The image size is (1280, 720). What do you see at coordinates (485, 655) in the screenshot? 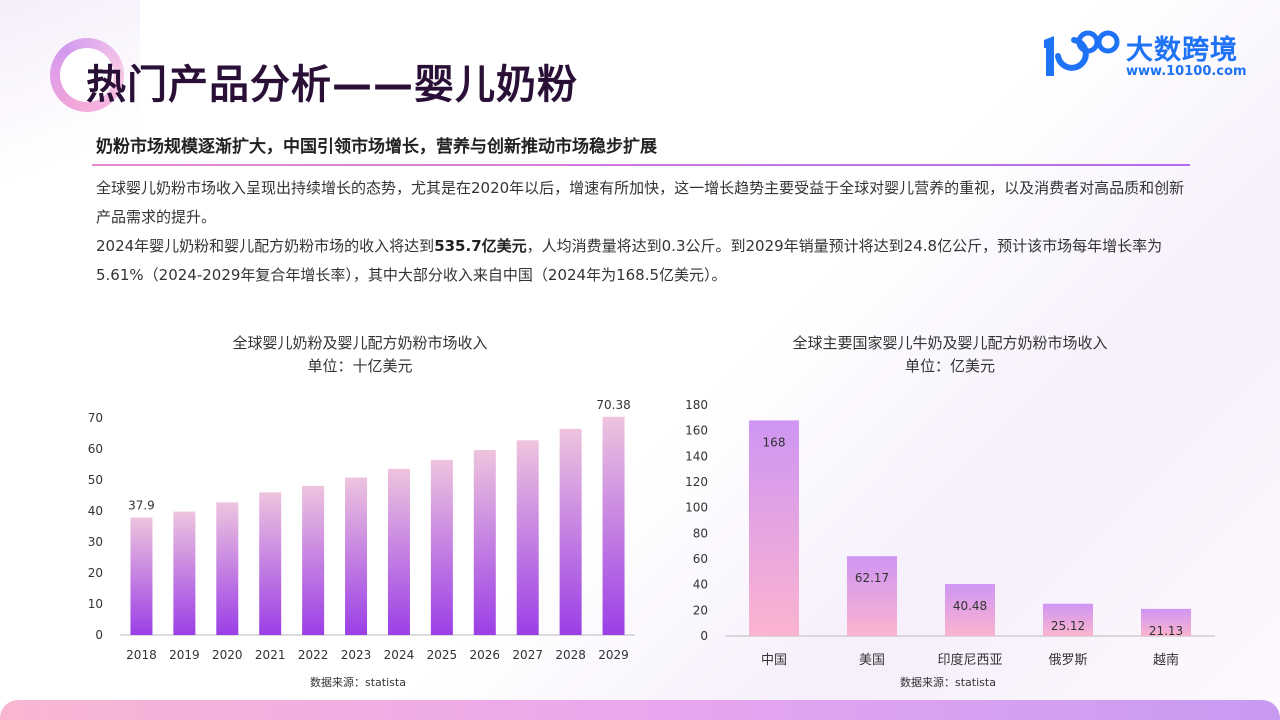
I see `chart1-xtick-label: 2026` at bounding box center [485, 655].